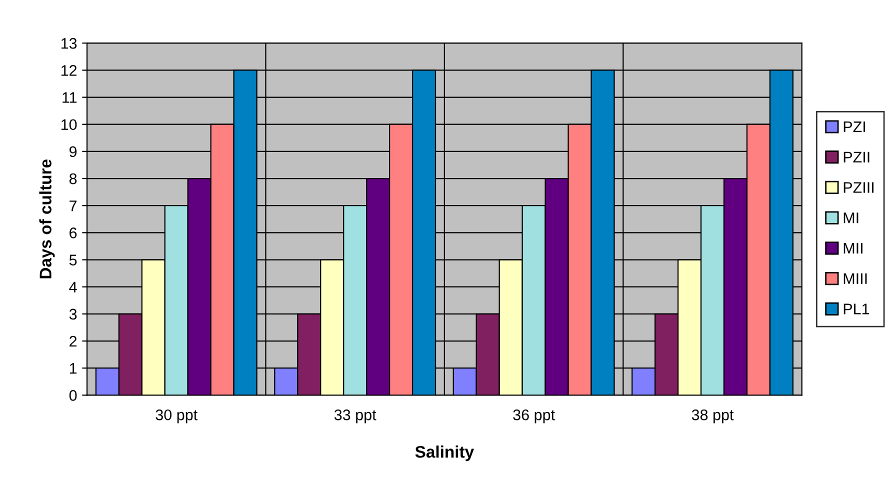 The height and width of the screenshot is (479, 888). What do you see at coordinates (73, 395) in the screenshot?
I see `y-tick-label: 0` at bounding box center [73, 395].